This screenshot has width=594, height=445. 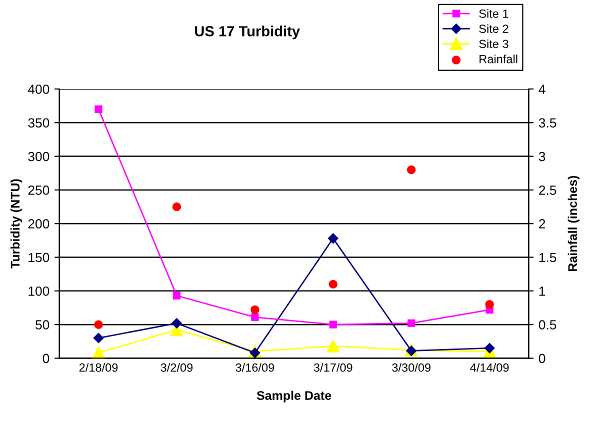 What do you see at coordinates (39, 224) in the screenshot?
I see `y-tick-label: 200` at bounding box center [39, 224].